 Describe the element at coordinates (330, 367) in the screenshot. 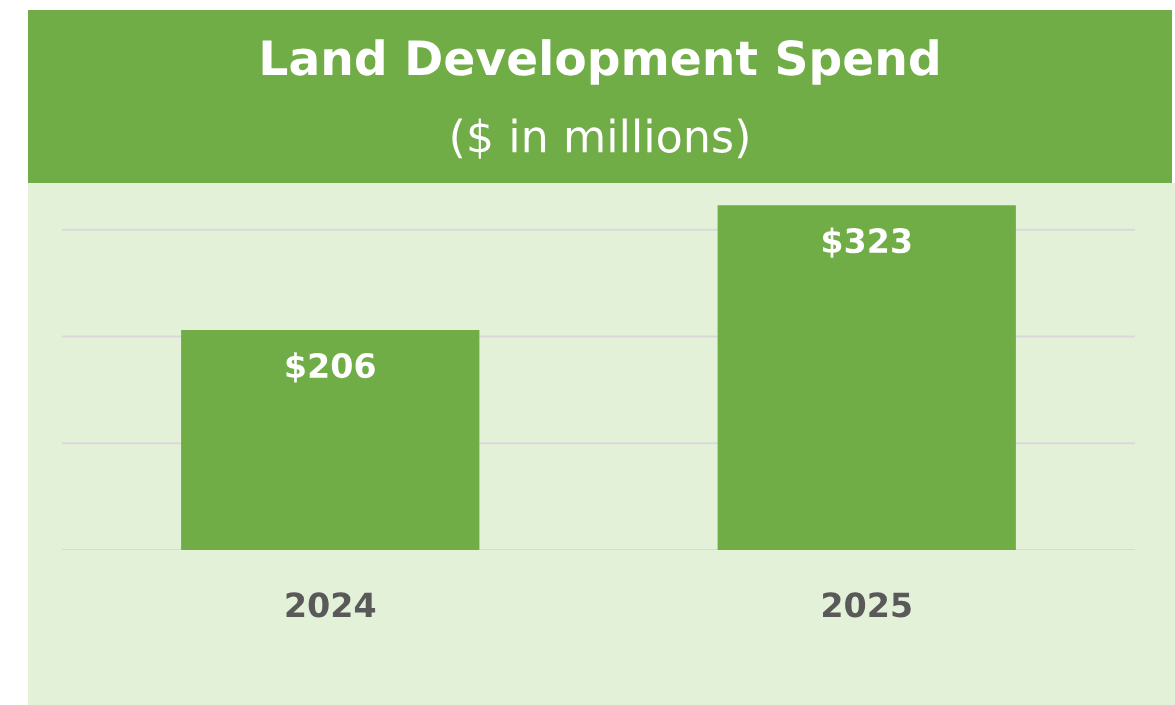

I see `data-label: $206` at that location.